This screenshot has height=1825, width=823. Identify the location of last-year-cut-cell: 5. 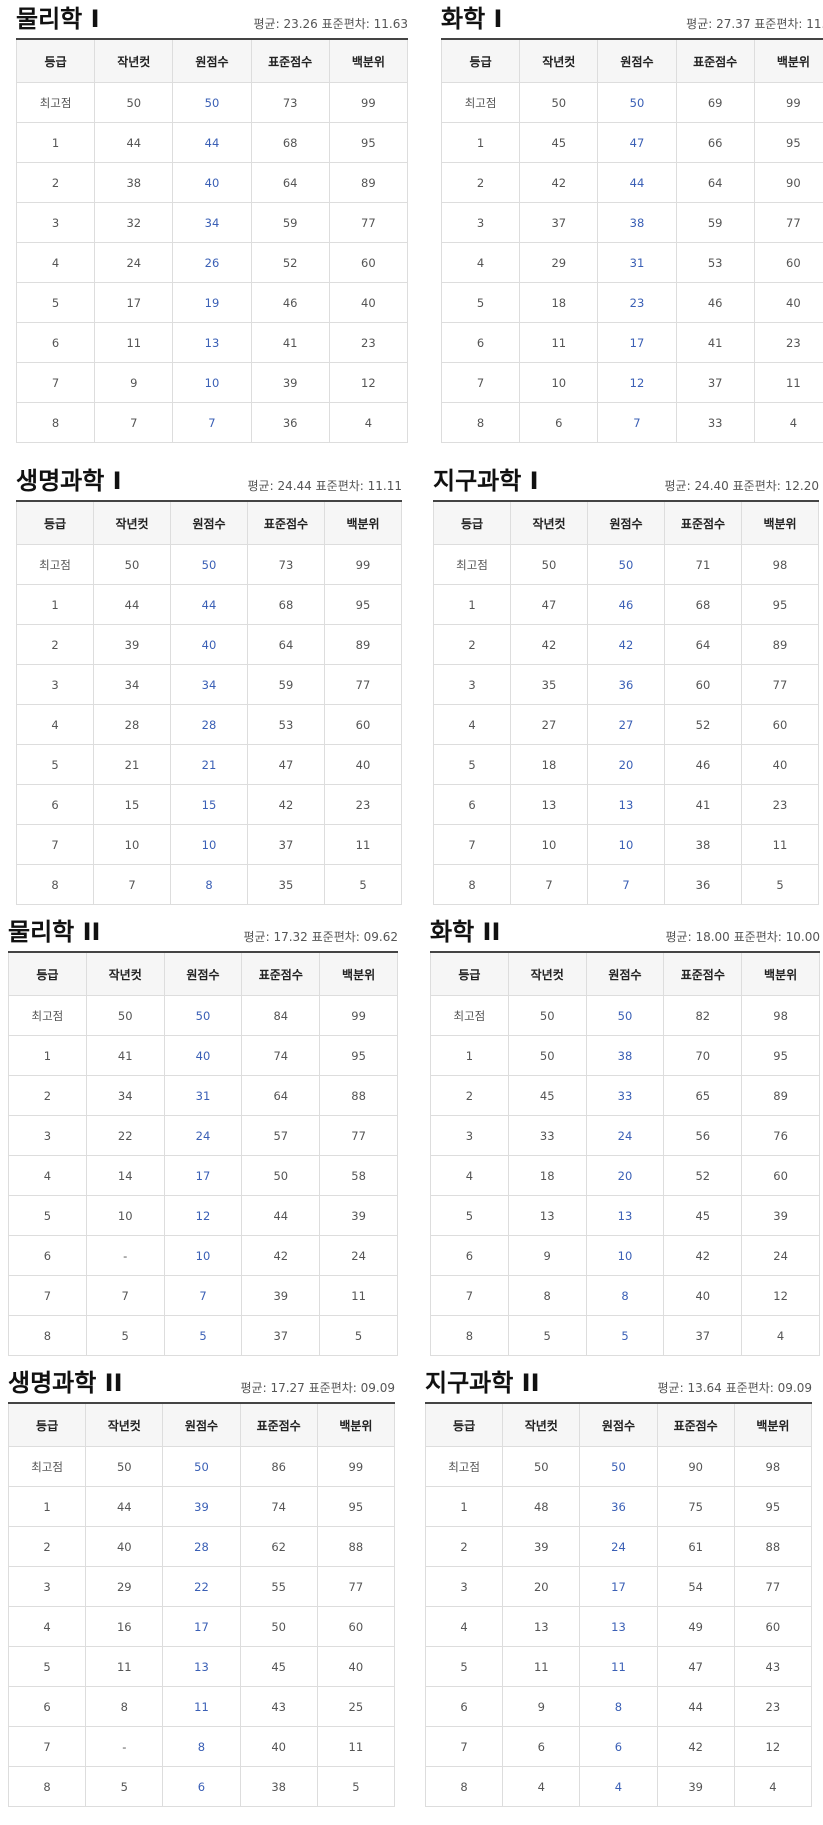
(124, 1786).